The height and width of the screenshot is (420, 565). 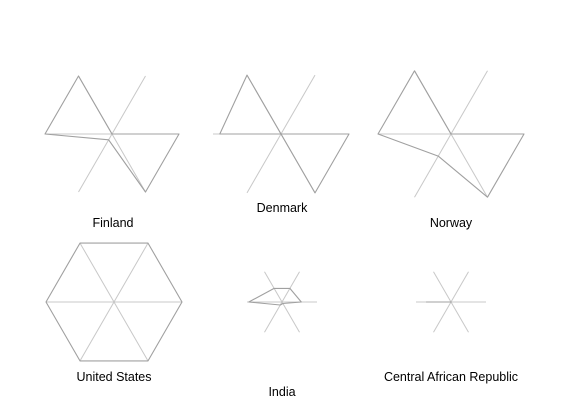 I want to click on radar-panel: Central African Republic, so click(x=451, y=327).